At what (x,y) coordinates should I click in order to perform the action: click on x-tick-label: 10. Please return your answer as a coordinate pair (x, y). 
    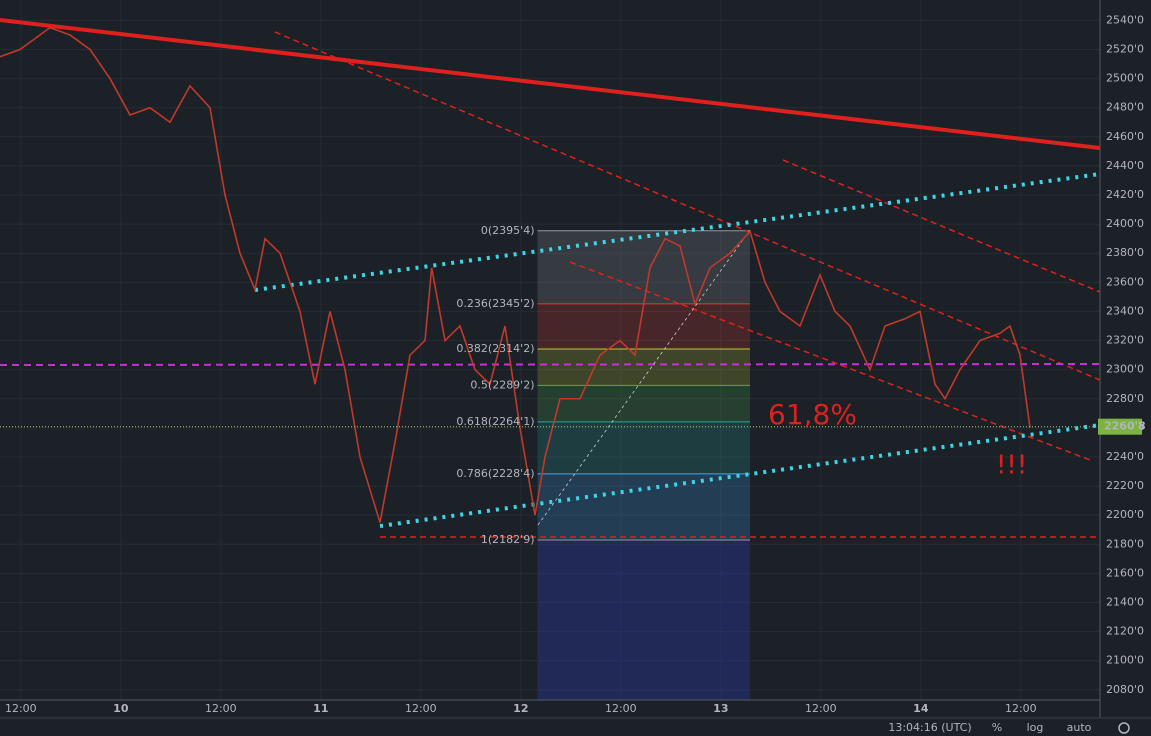
    Looking at the image, I should click on (121, 708).